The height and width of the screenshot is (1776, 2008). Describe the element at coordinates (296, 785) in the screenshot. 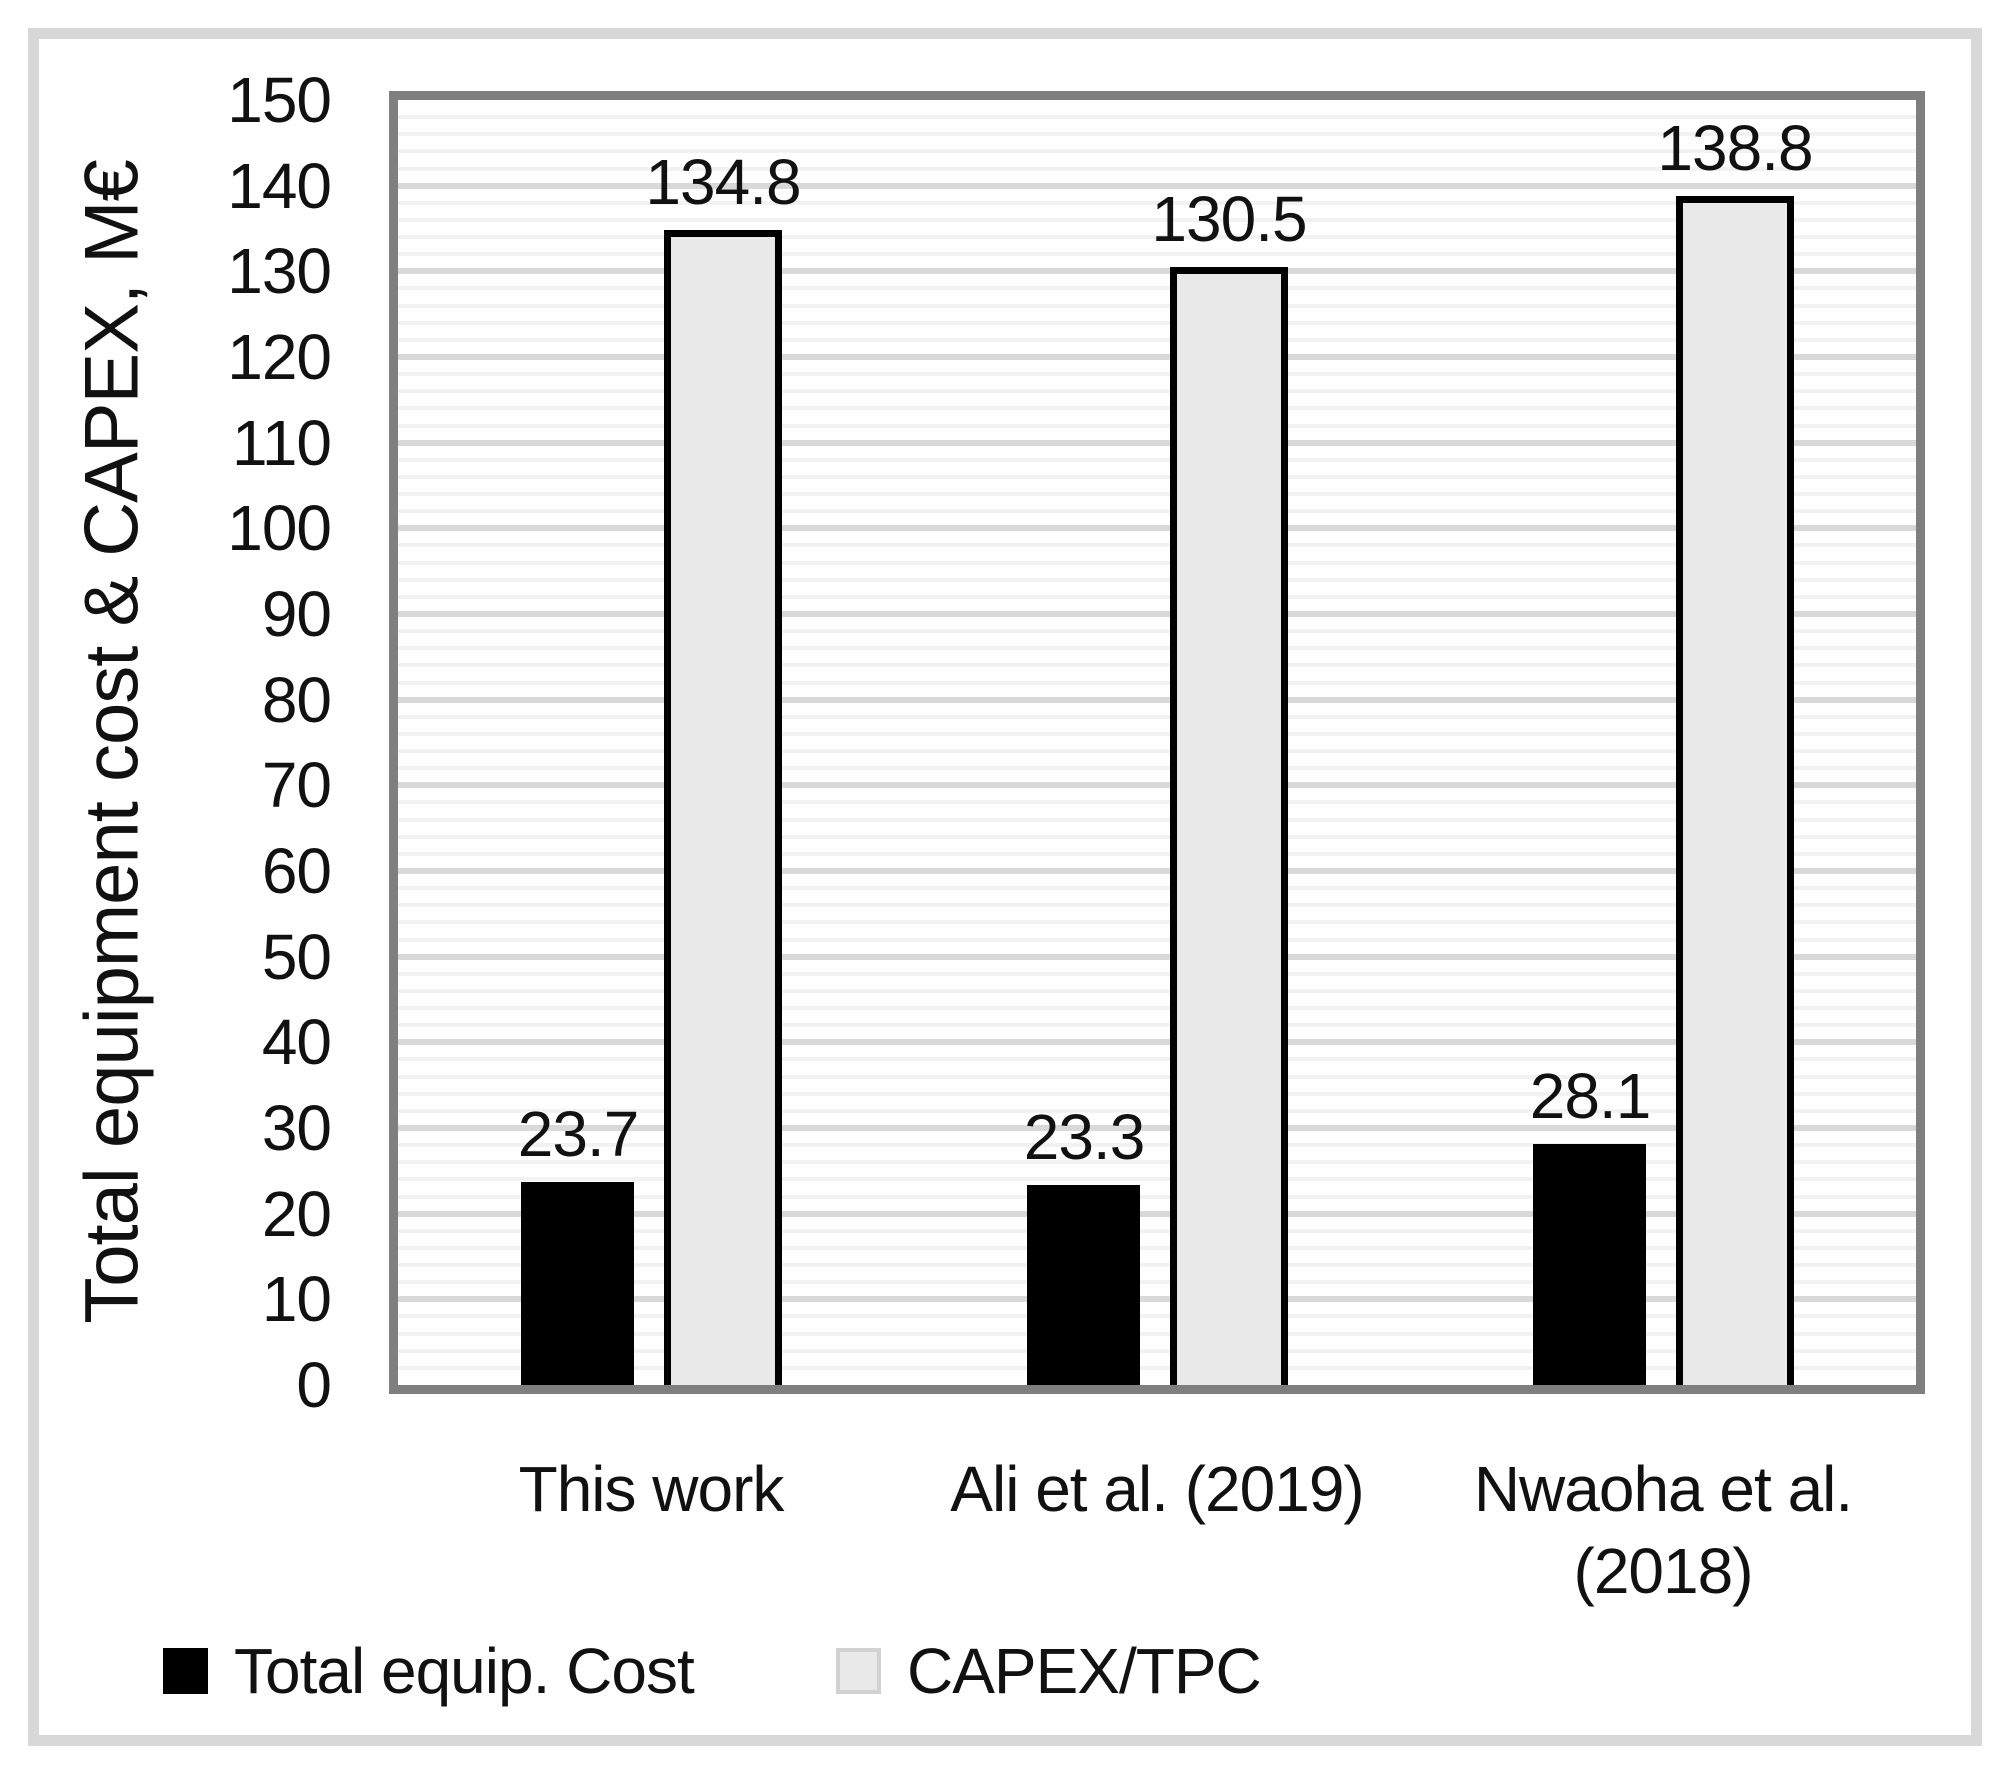

I see `y-tick-label: 70` at that location.